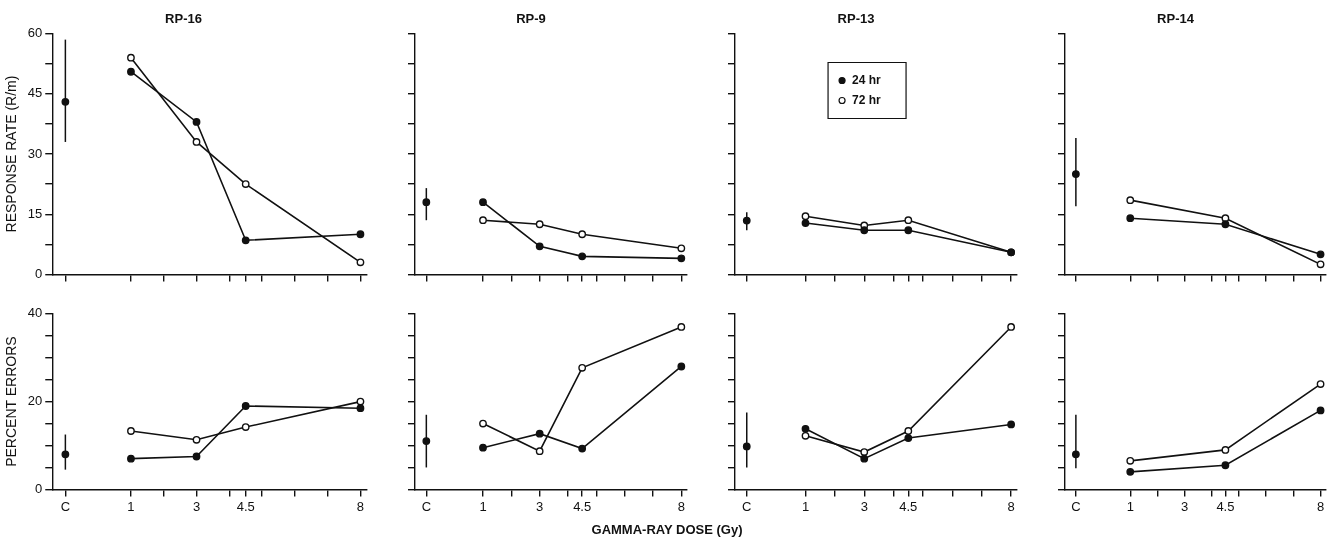 The image size is (1334, 555). I want to click on y-axis-title: PERCENT ERRORS, so click(11, 401).